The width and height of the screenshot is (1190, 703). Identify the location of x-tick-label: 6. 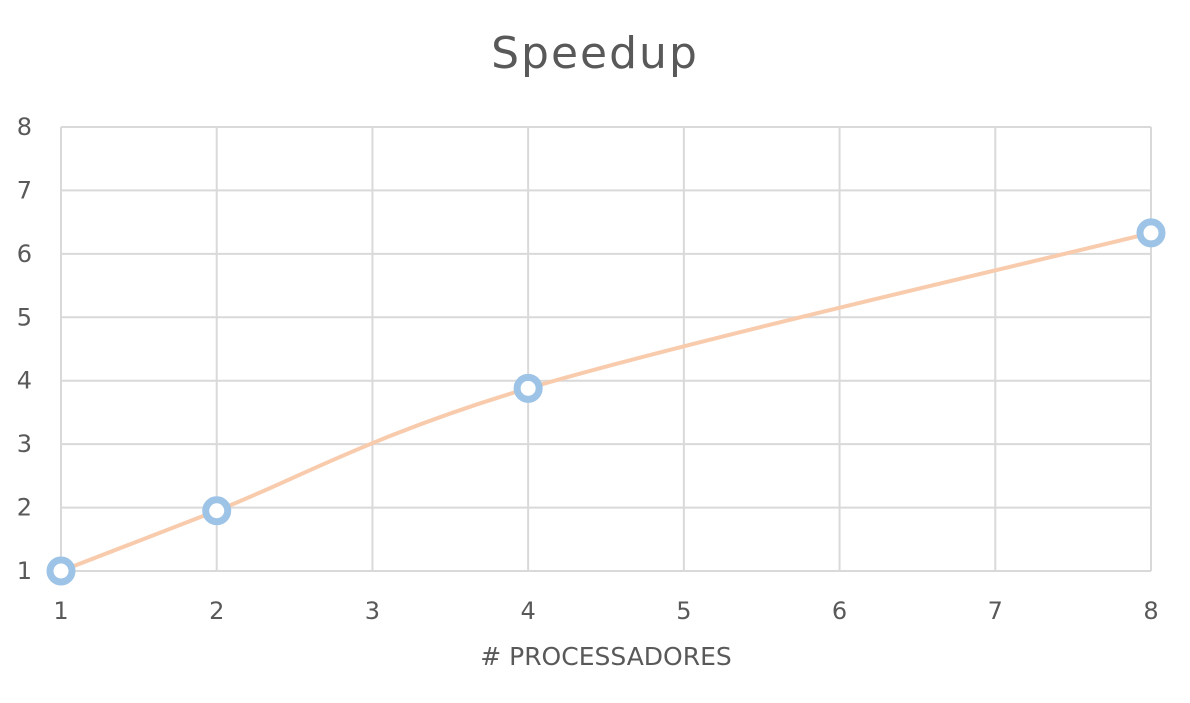
(839, 611).